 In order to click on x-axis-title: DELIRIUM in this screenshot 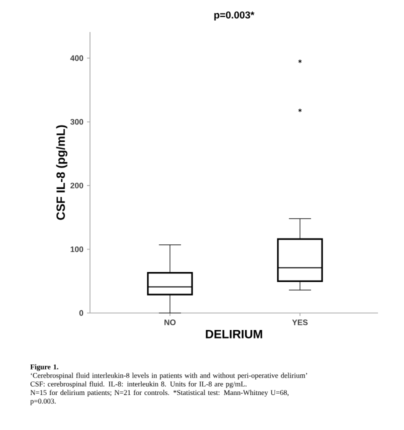, I will do `click(234, 334)`.